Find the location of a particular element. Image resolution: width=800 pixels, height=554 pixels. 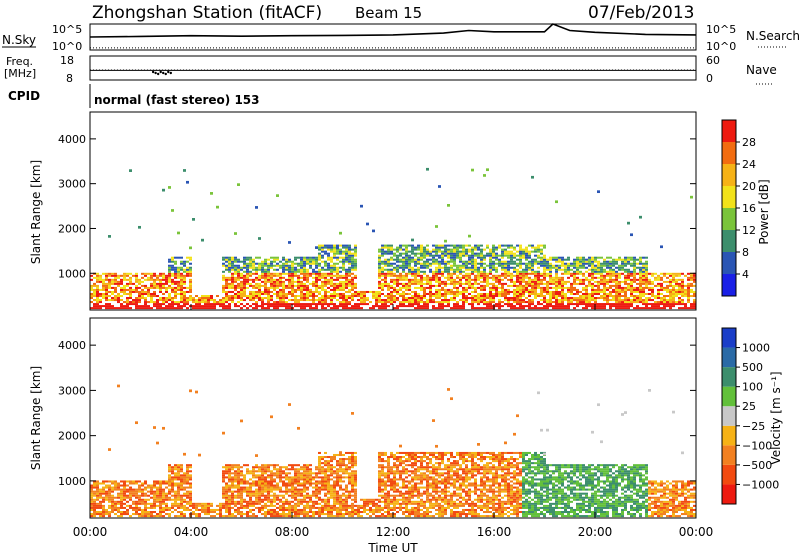

nave-right-tick-top: 60 is located at coordinates (713, 60).